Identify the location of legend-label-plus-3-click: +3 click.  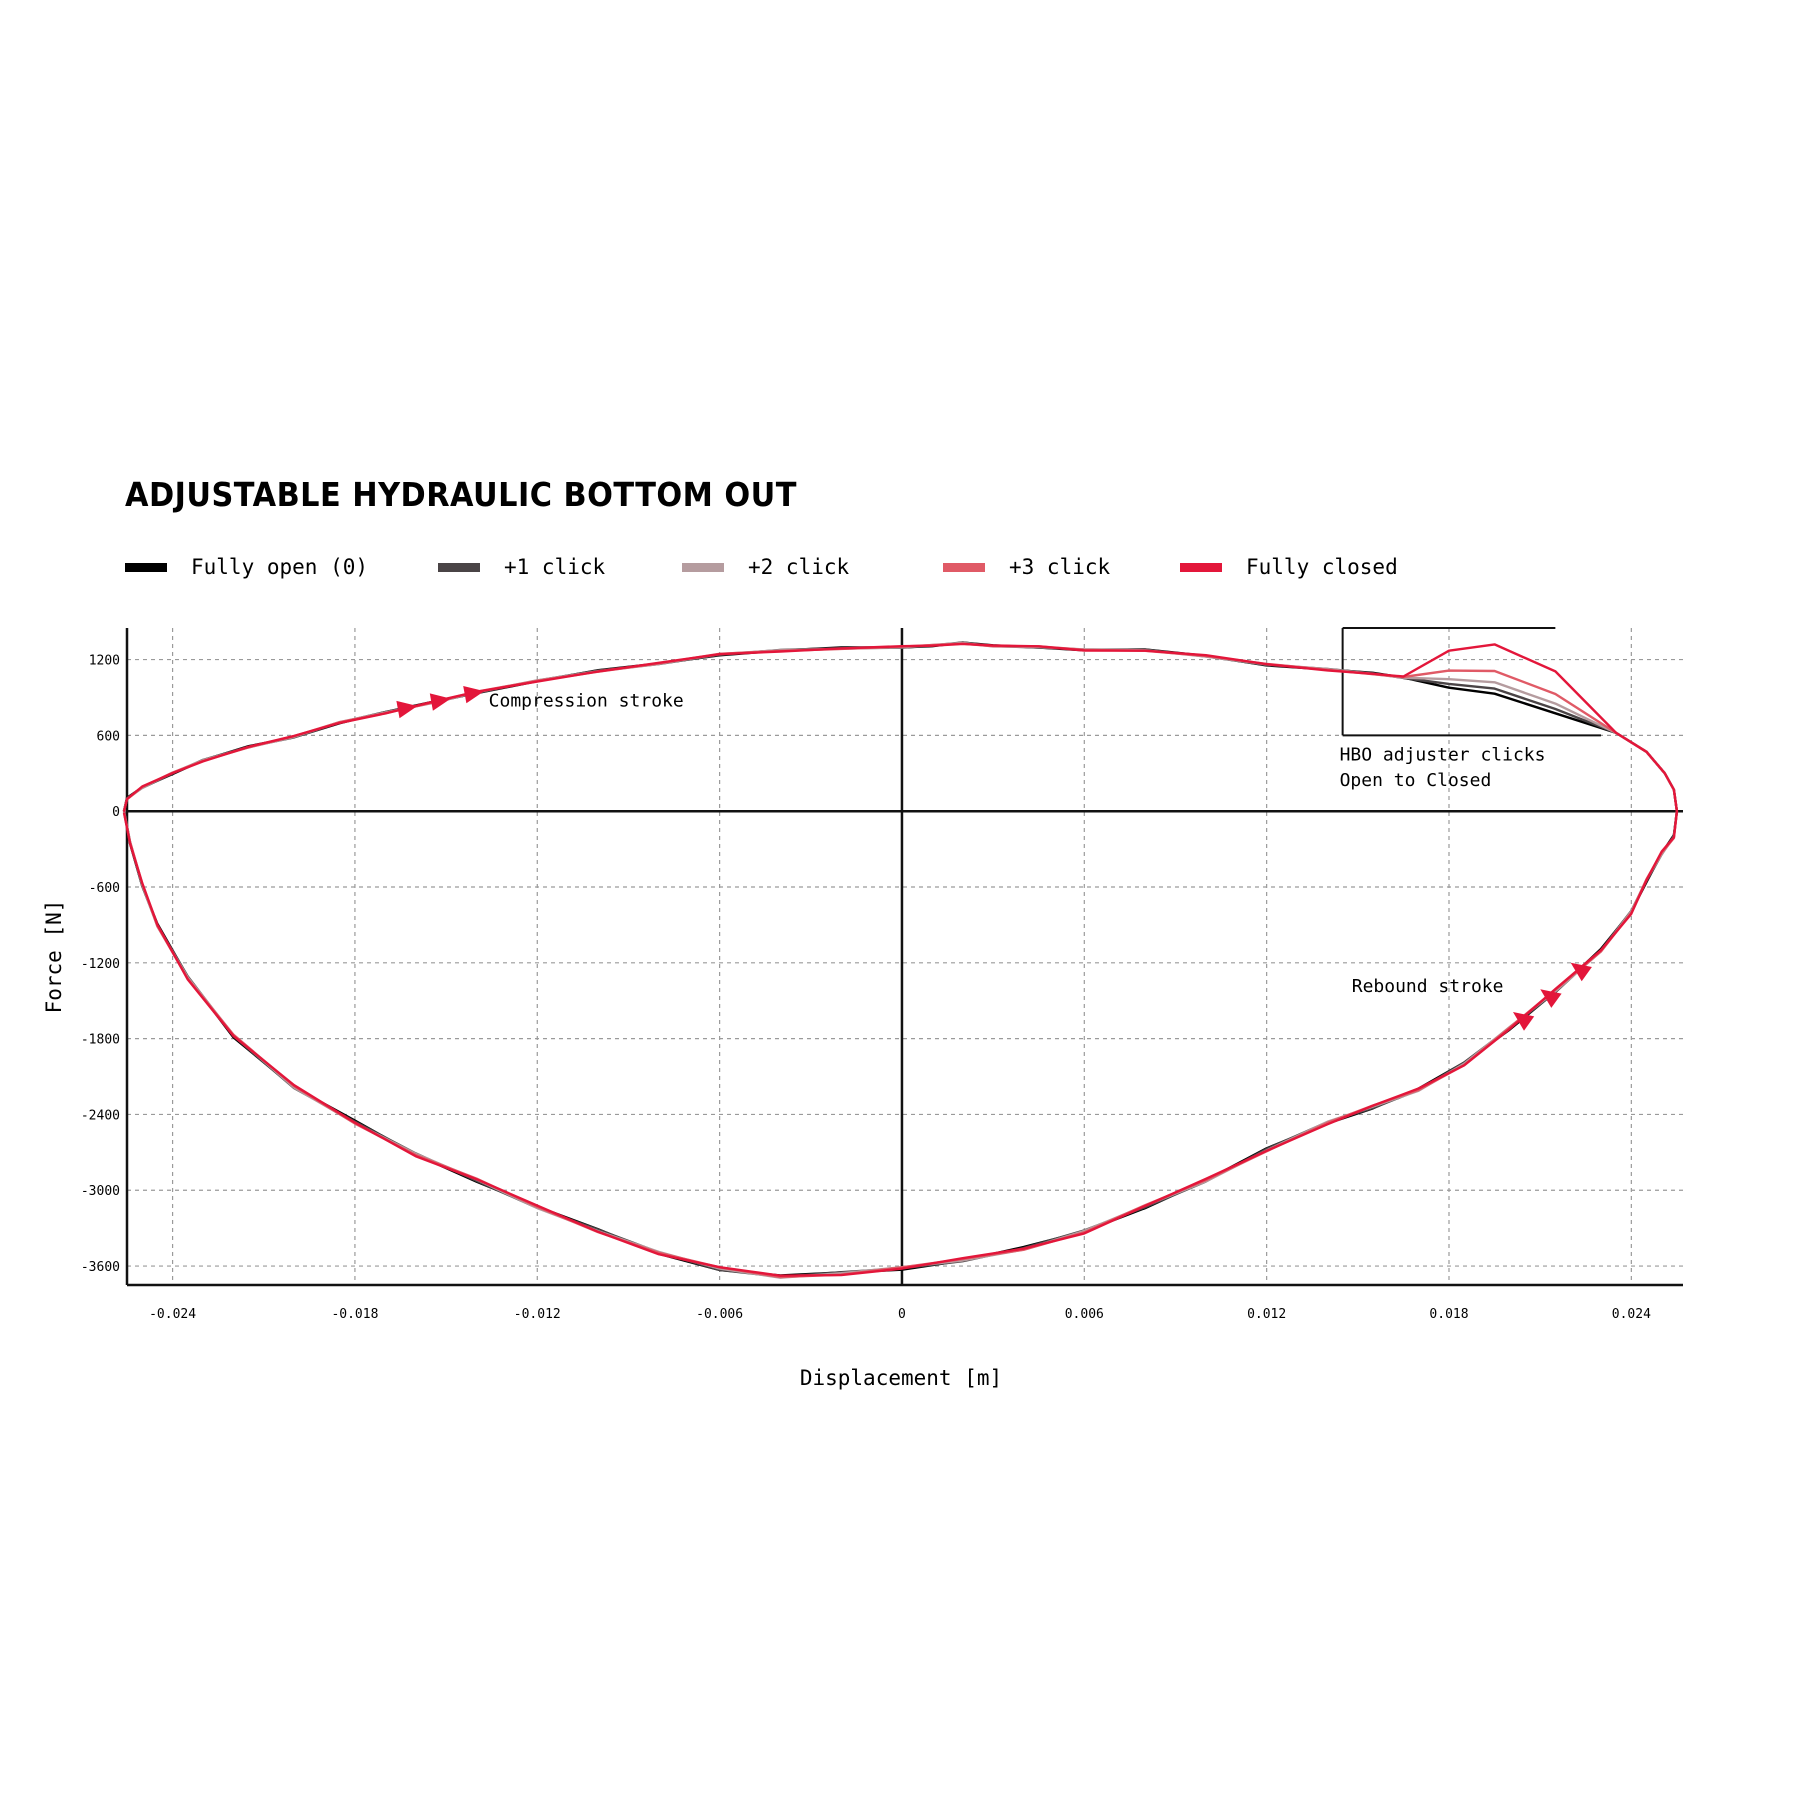
(1060, 567).